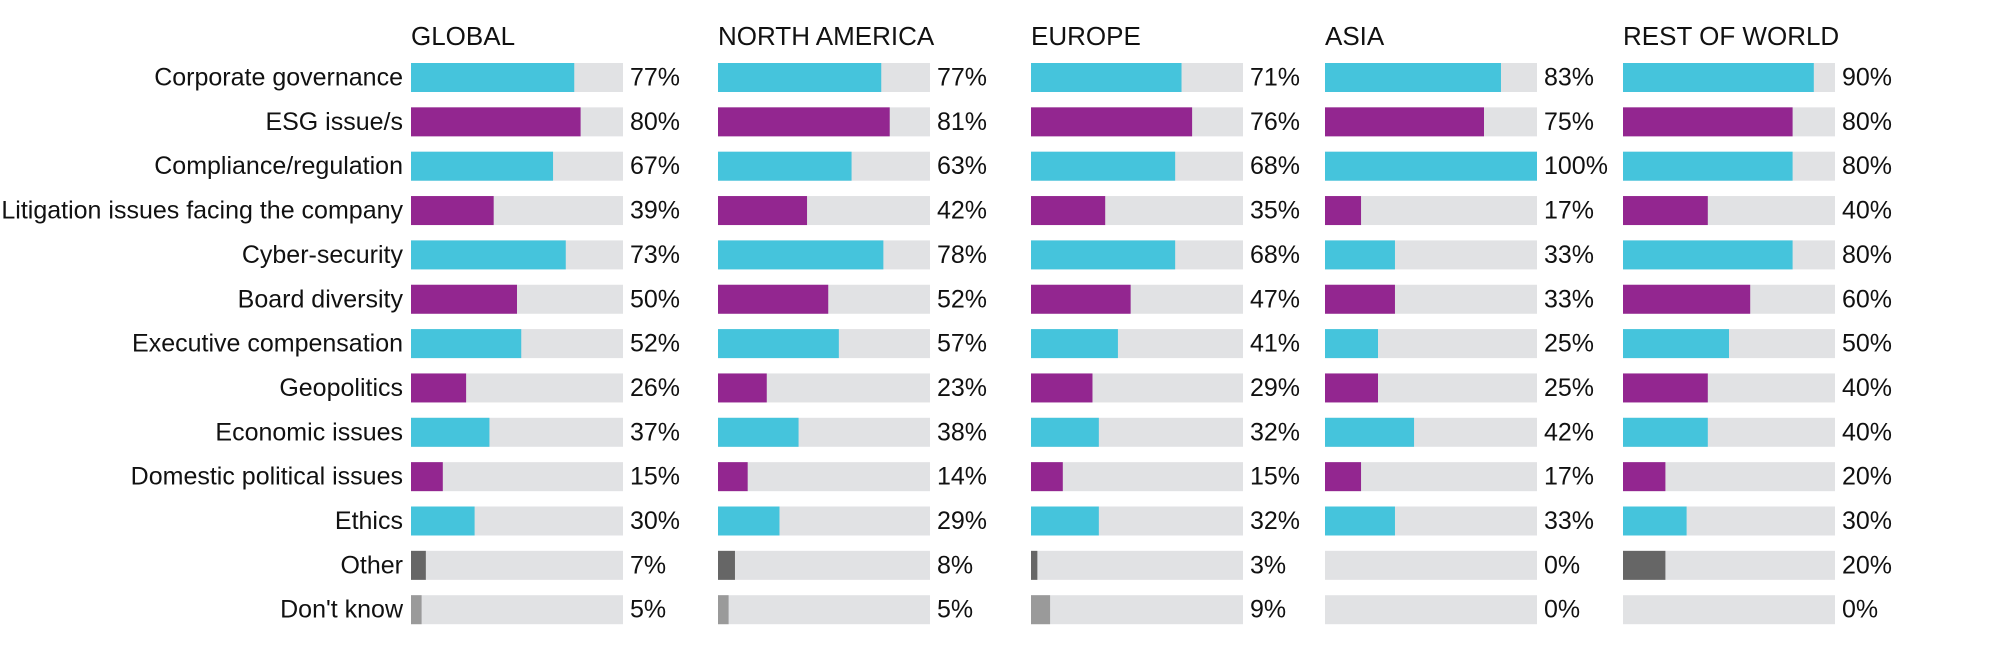 This screenshot has width=2000, height=657. Describe the element at coordinates (962, 211) in the screenshot. I see `value-label: 42%` at that location.